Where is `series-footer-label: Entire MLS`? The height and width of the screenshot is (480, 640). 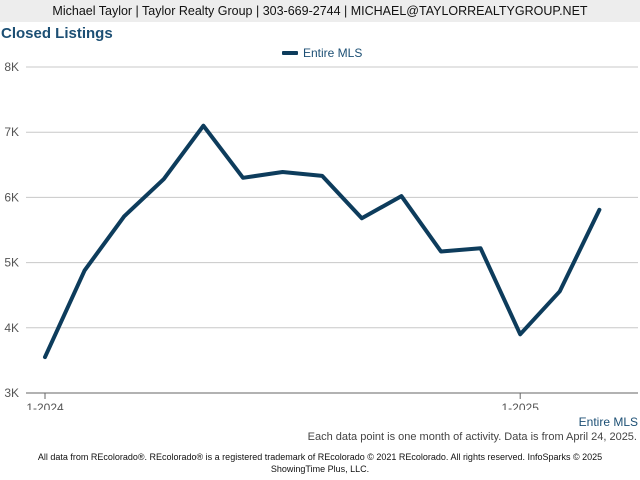 series-footer-label: Entire MLS is located at coordinates (608, 422).